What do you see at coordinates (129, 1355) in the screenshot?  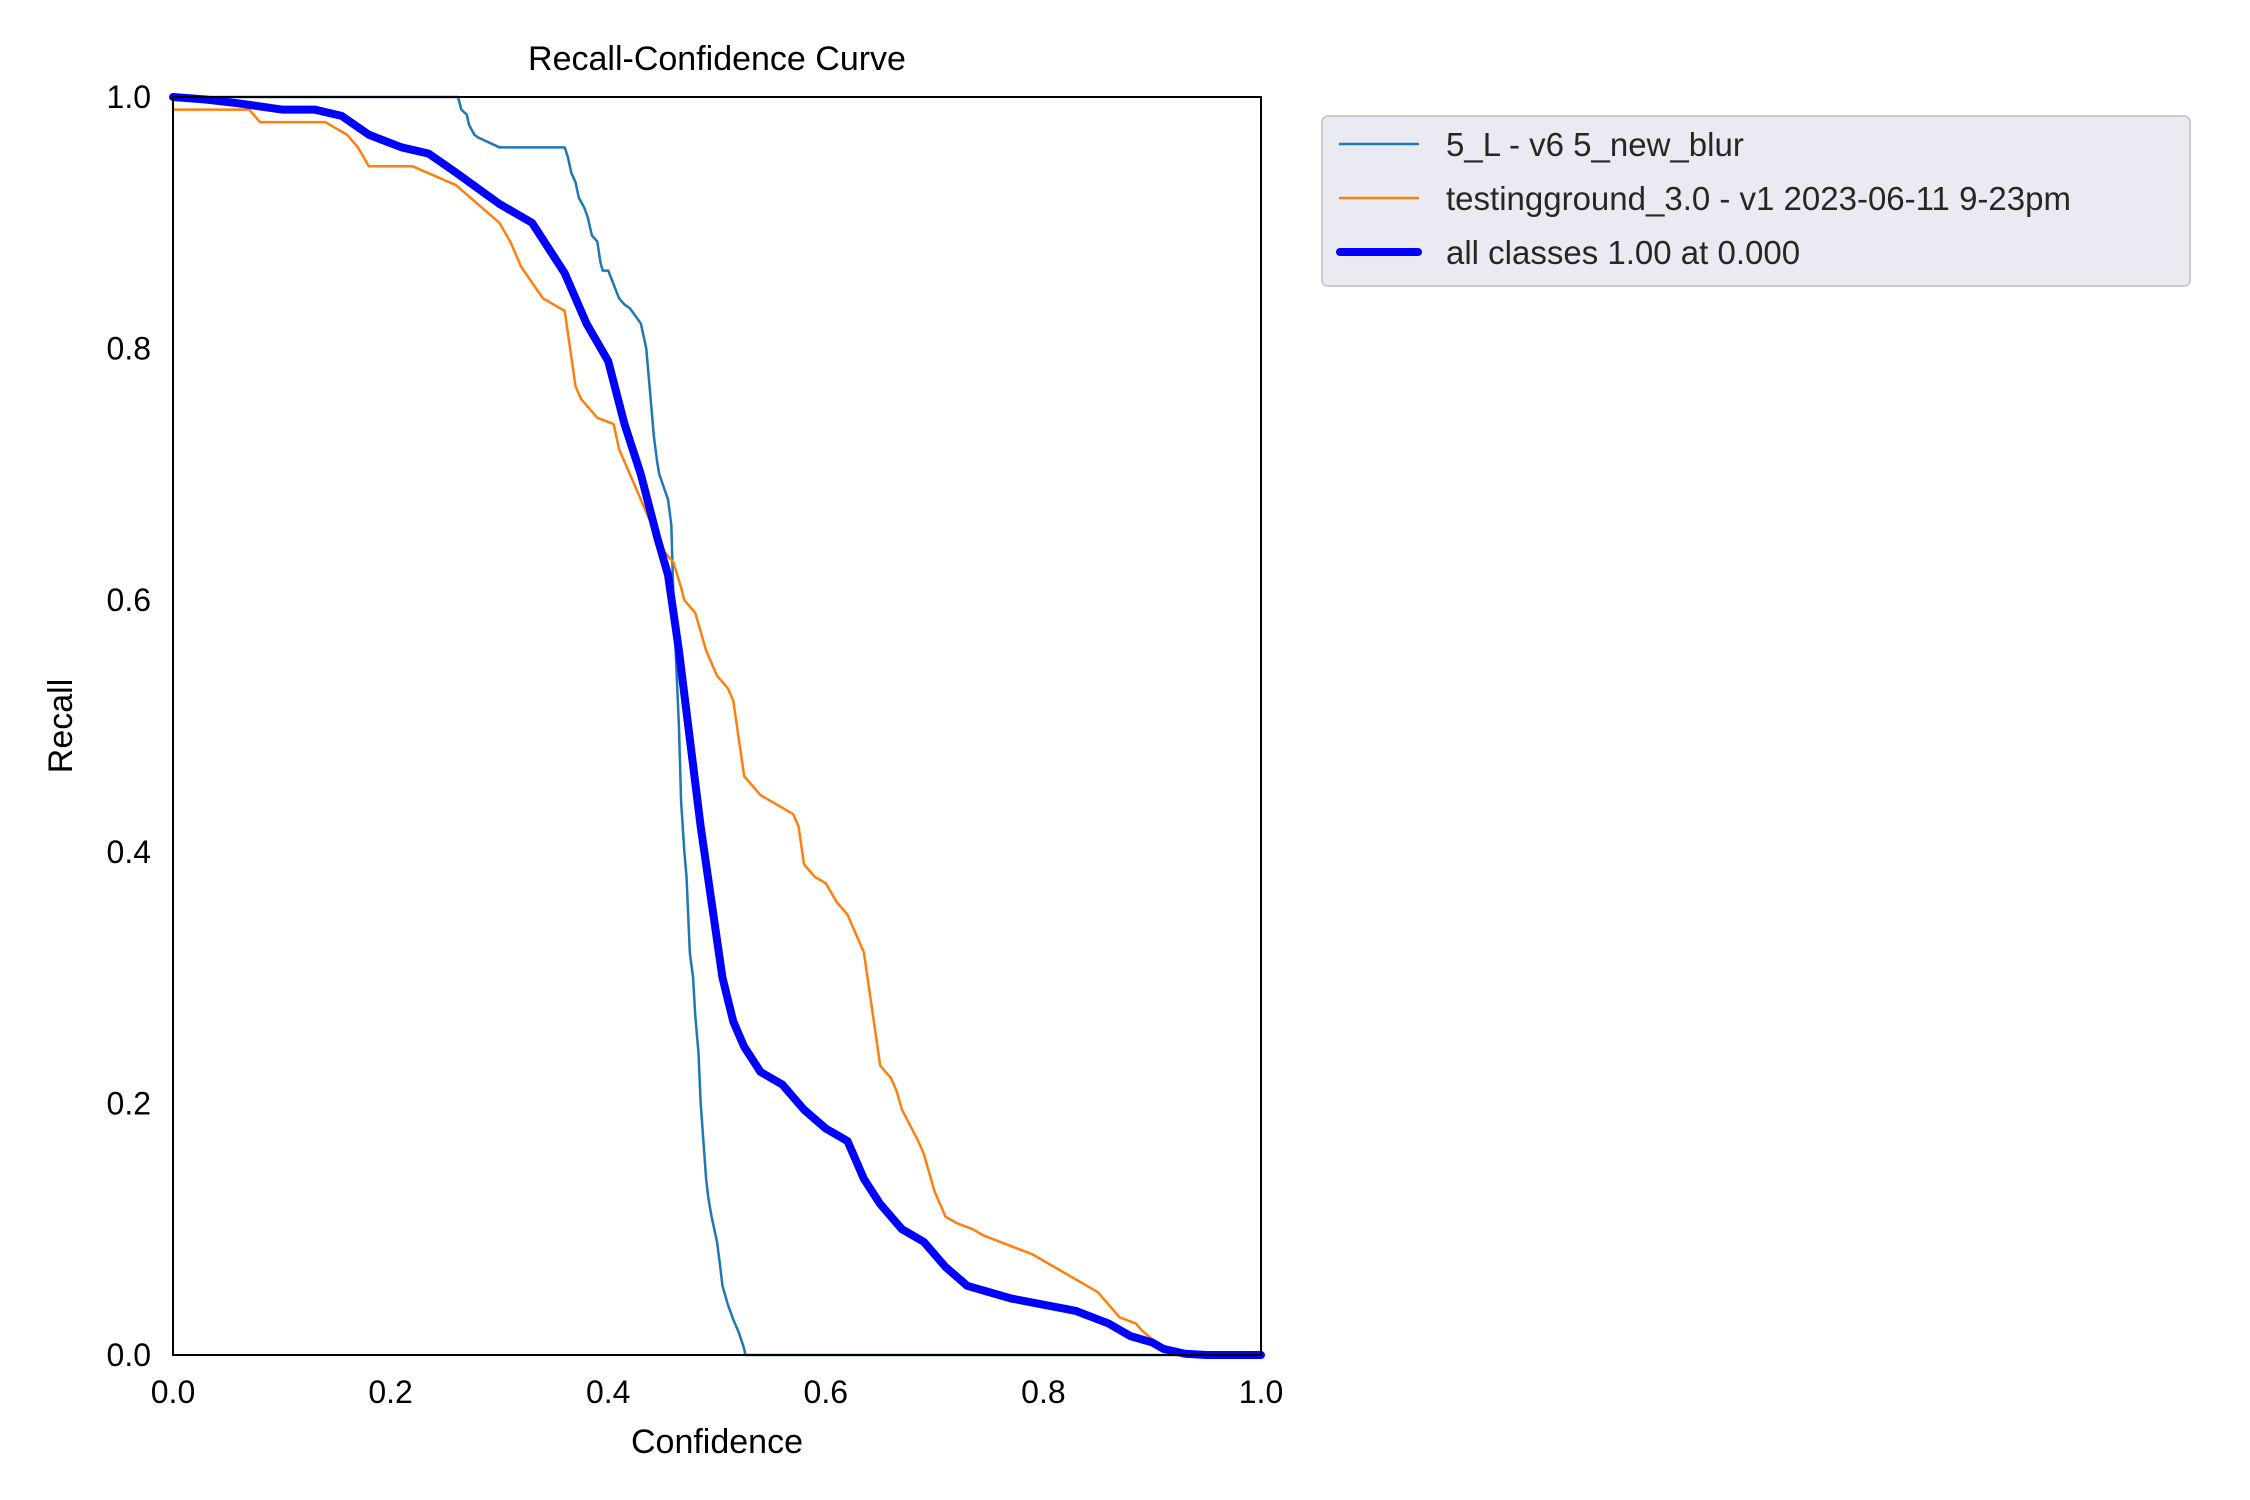 I see `y-tick-label: 0.0` at bounding box center [129, 1355].